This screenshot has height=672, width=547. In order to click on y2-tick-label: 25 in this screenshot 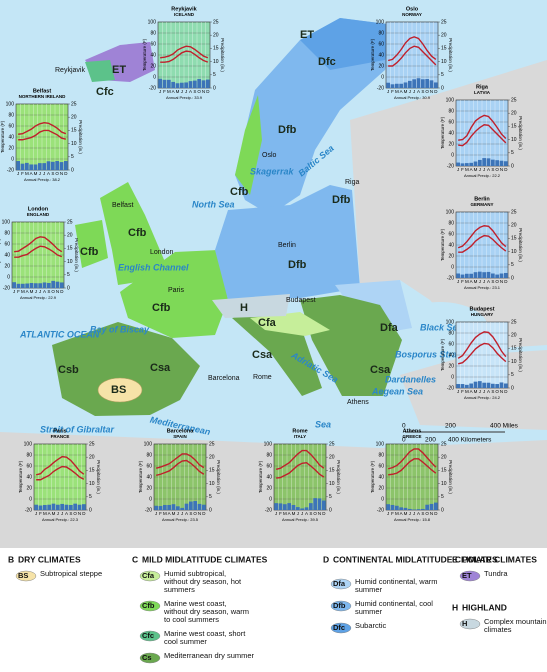, I will do `click(514, 212)`.